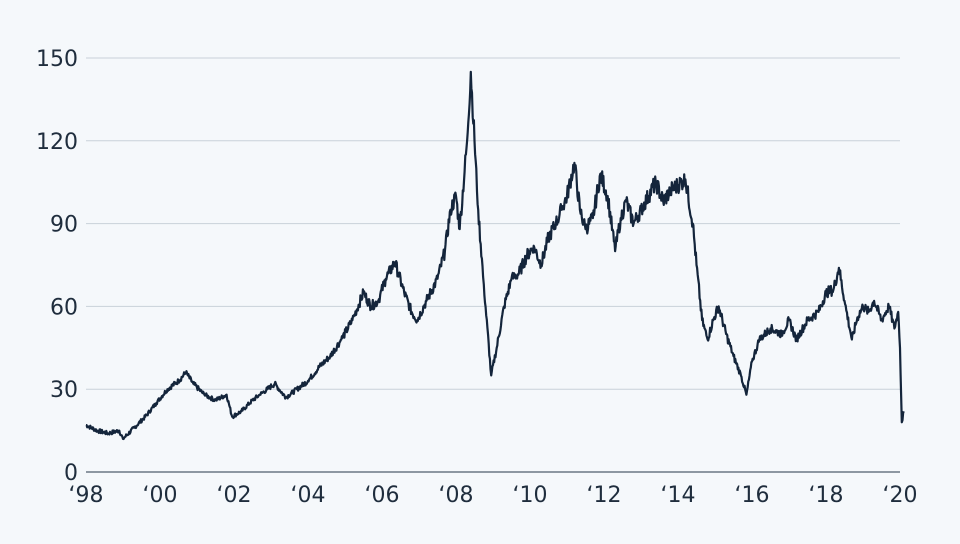  I want to click on x-tick-label: ‘02, so click(234, 495).